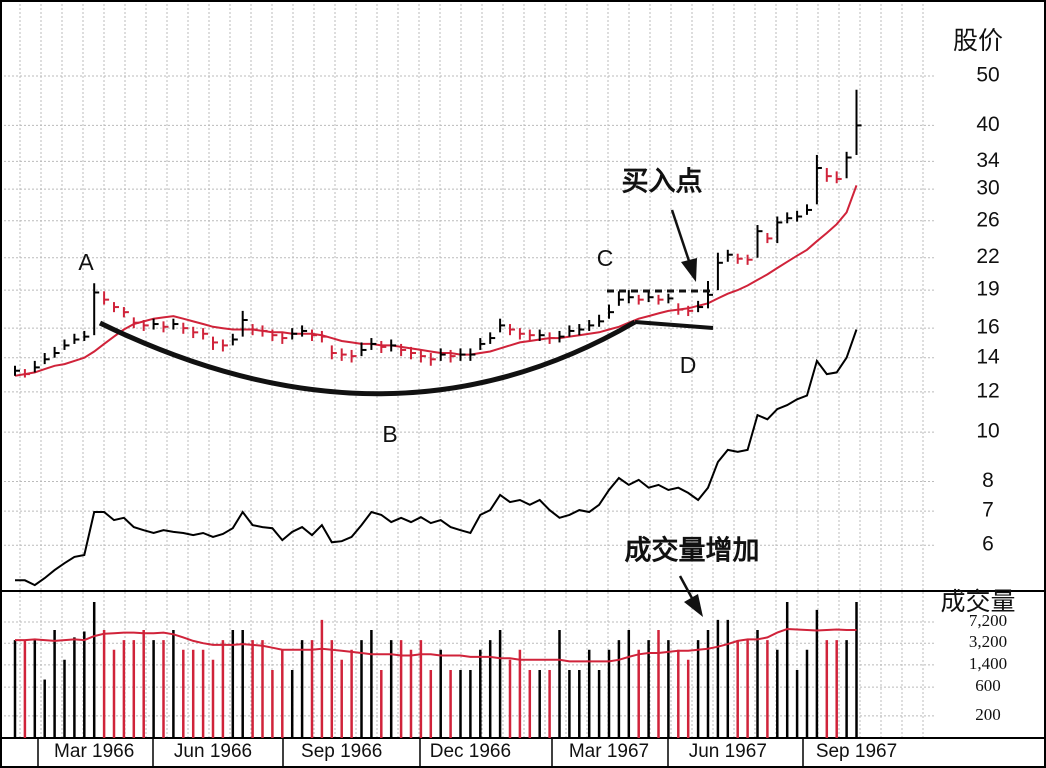  I want to click on y-tick-label: 1,400, so click(988, 663).